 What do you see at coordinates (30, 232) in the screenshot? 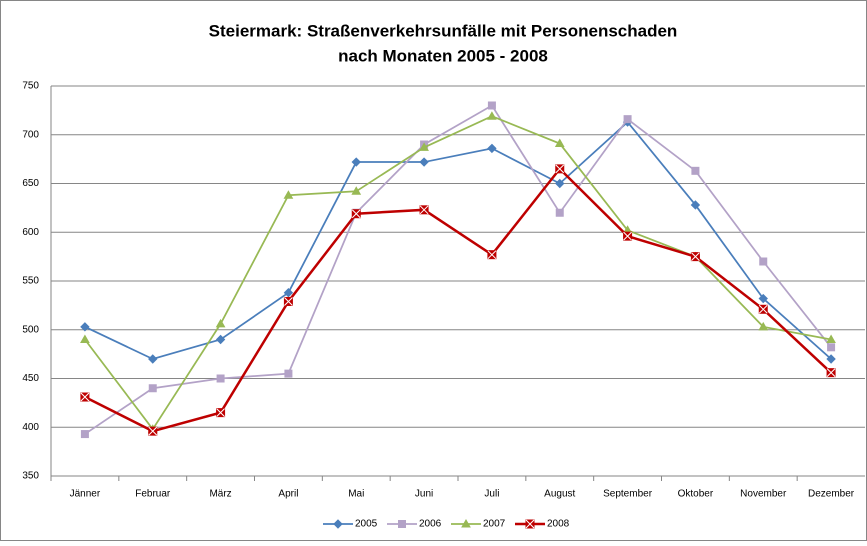
I see `y-tick-label: 600` at bounding box center [30, 232].